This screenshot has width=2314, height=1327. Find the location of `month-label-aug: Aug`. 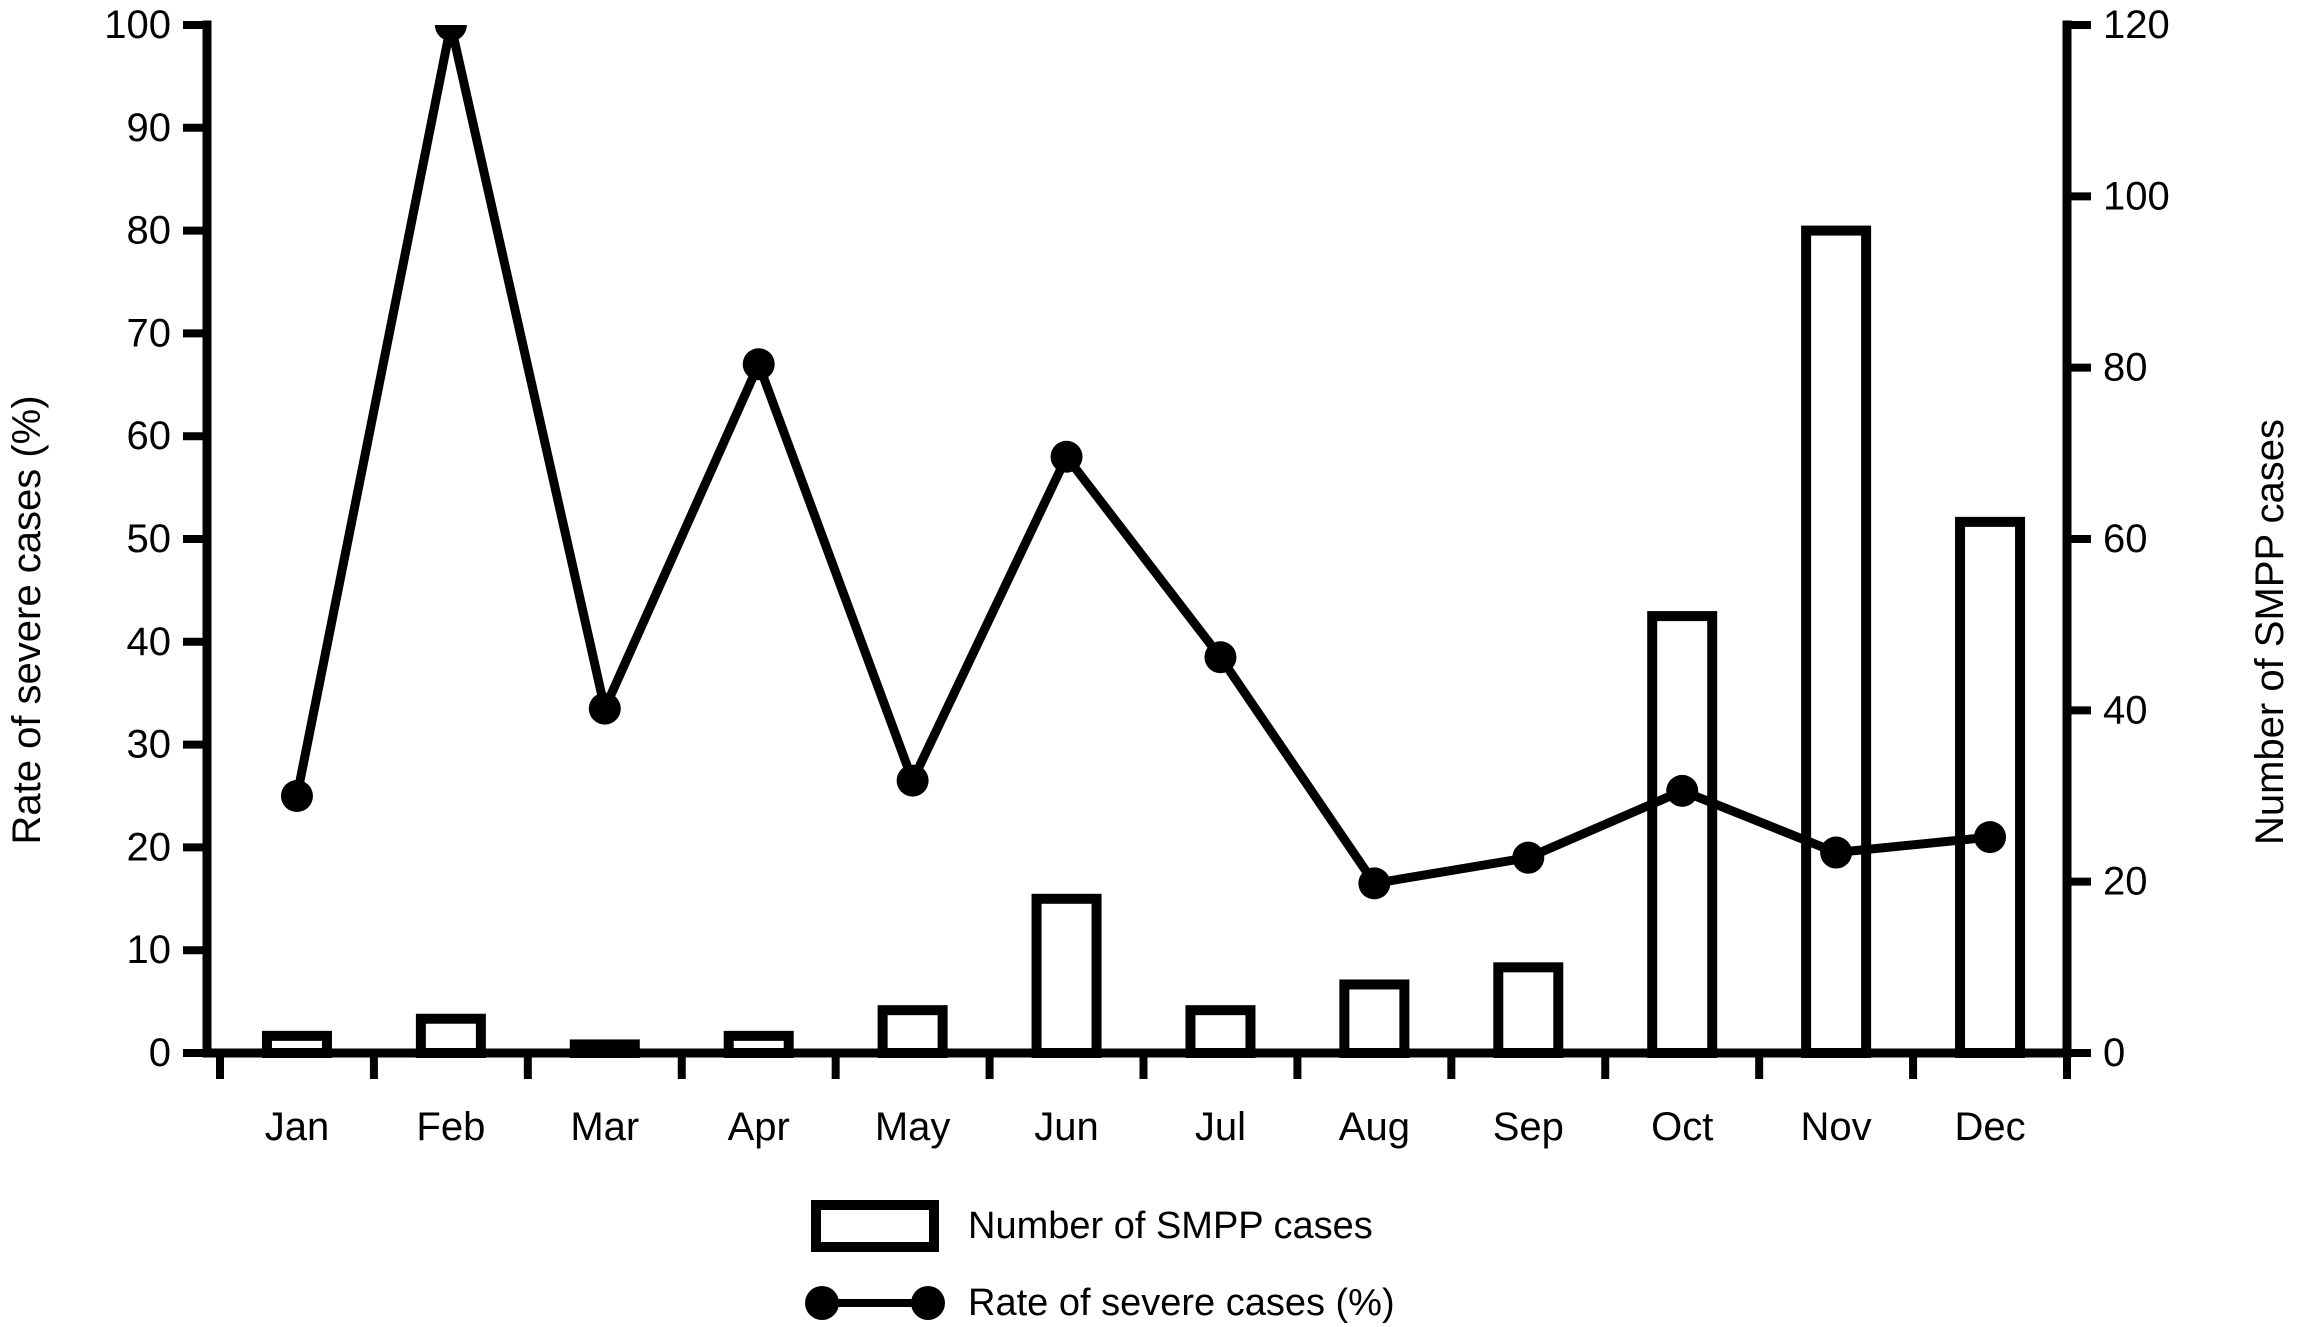

month-label-aug: Aug is located at coordinates (1374, 1127).